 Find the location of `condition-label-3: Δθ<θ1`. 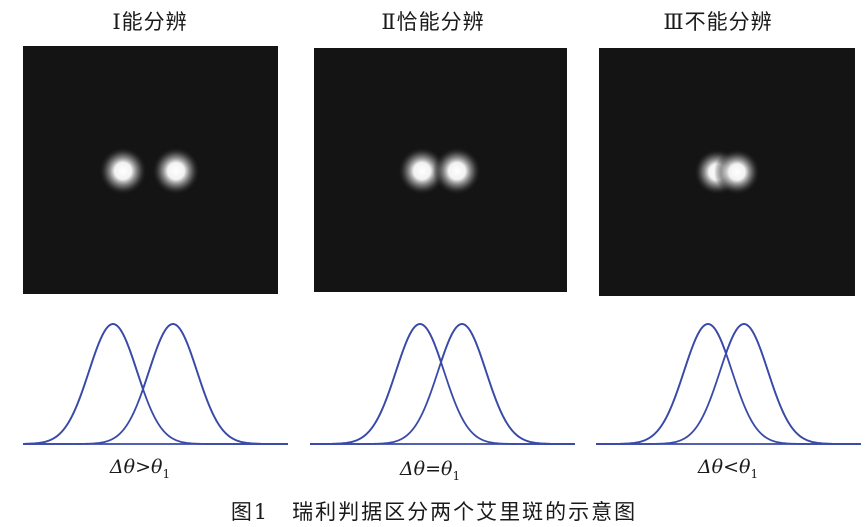

condition-label-3: Δθ<θ1 is located at coordinates (728, 468).